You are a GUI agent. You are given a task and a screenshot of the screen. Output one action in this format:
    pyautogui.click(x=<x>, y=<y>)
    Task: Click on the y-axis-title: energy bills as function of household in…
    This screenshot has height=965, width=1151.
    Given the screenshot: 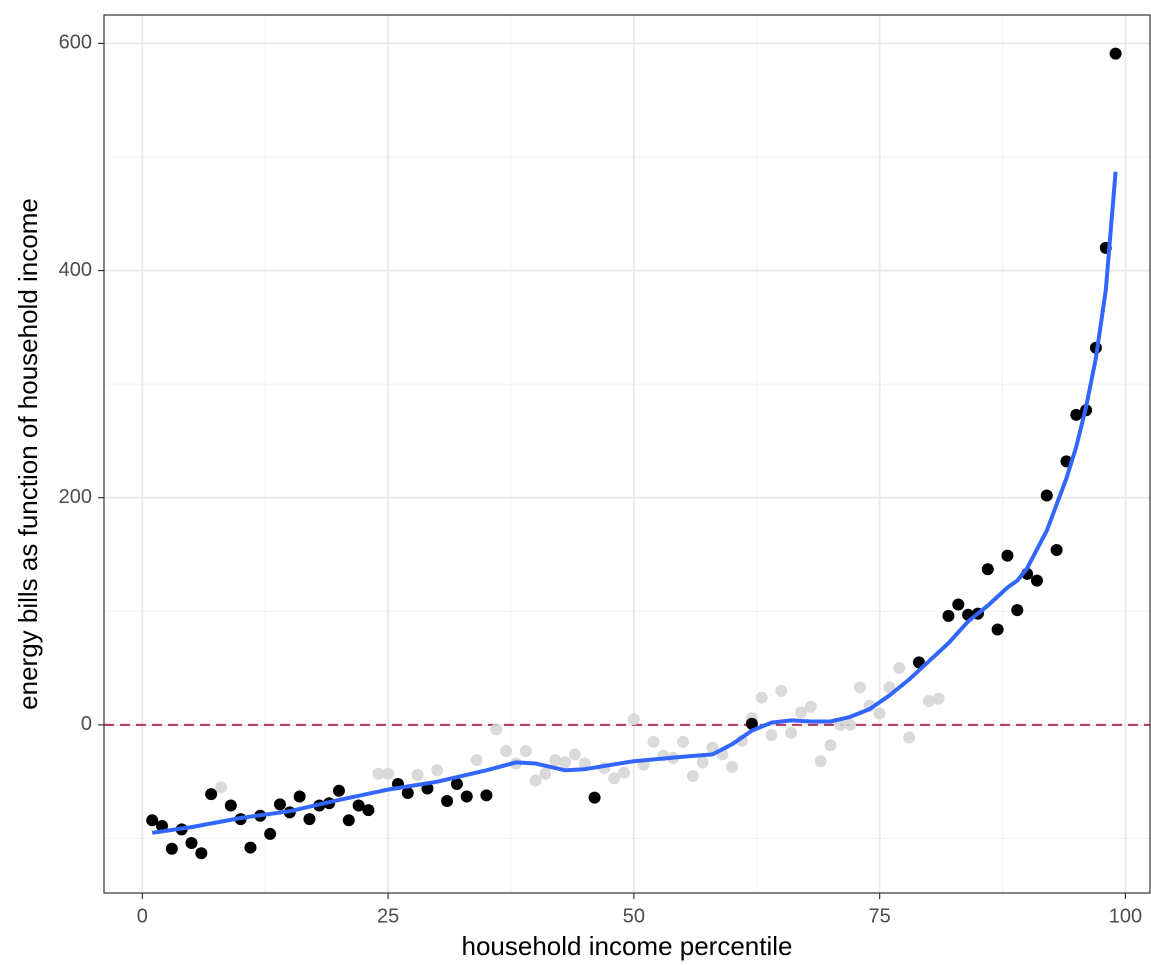 What is the action you would take?
    pyautogui.click(x=28, y=454)
    